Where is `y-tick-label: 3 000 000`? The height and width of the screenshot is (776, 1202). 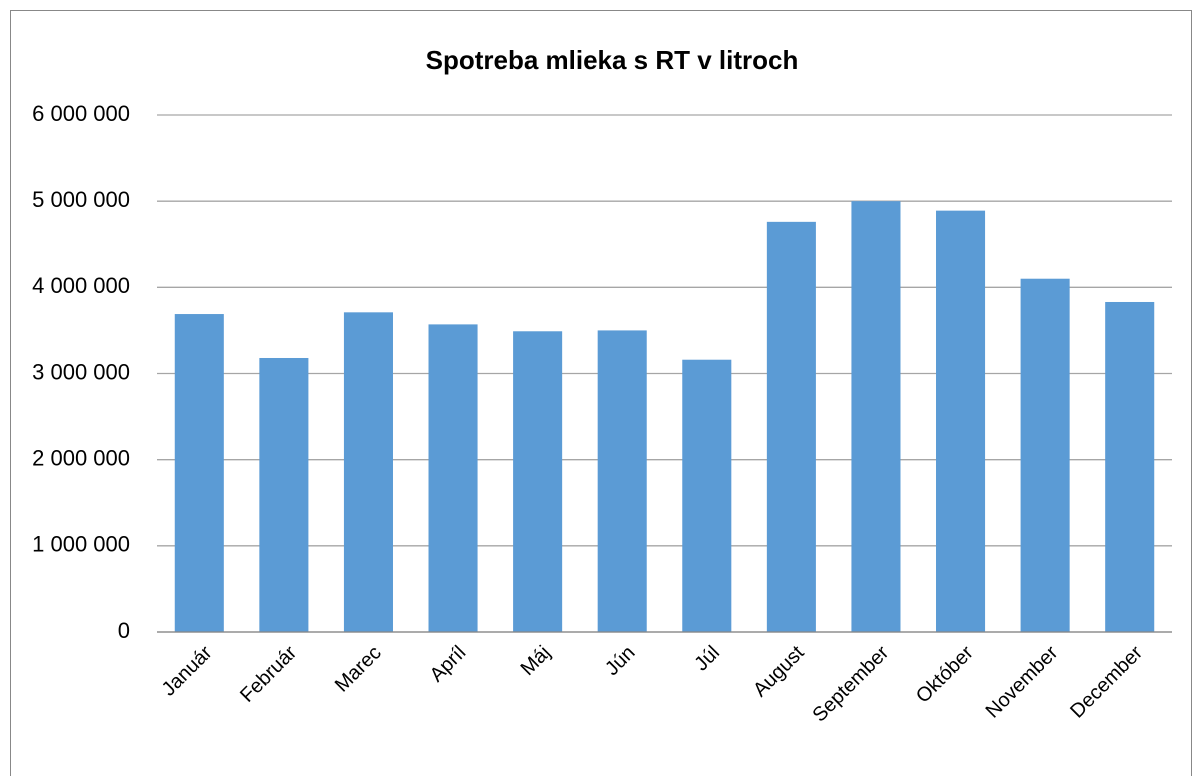
y-tick-label: 3 000 000 is located at coordinates (81, 371).